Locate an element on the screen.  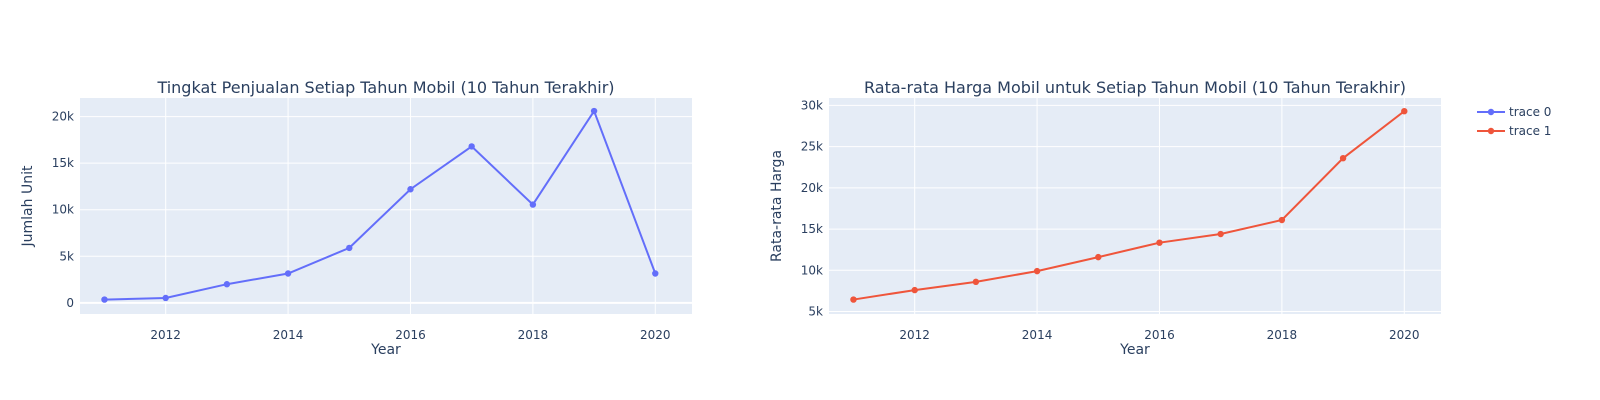
sales-y-tick-label: 5k is located at coordinates (66, 256).